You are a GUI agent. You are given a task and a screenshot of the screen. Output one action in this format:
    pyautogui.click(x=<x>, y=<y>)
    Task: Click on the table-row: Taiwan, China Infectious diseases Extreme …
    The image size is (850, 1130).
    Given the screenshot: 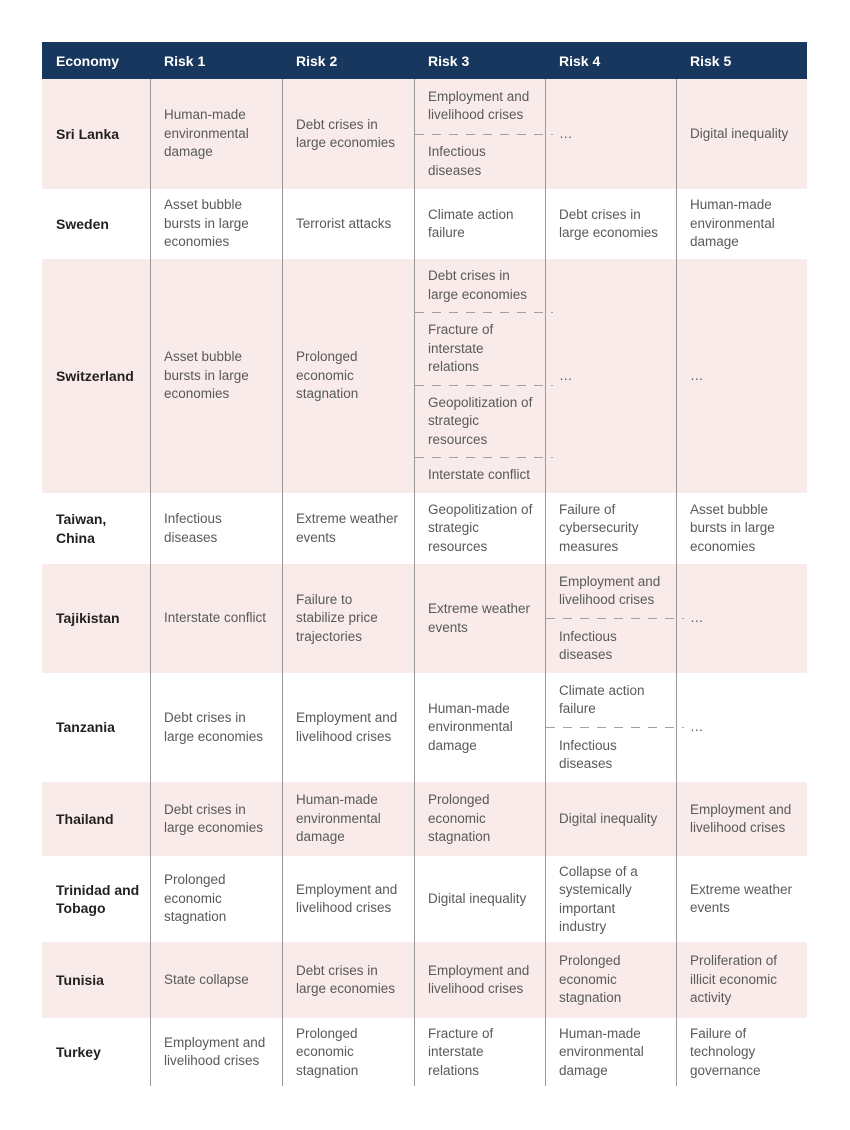 What is the action you would take?
    pyautogui.click(x=424, y=528)
    